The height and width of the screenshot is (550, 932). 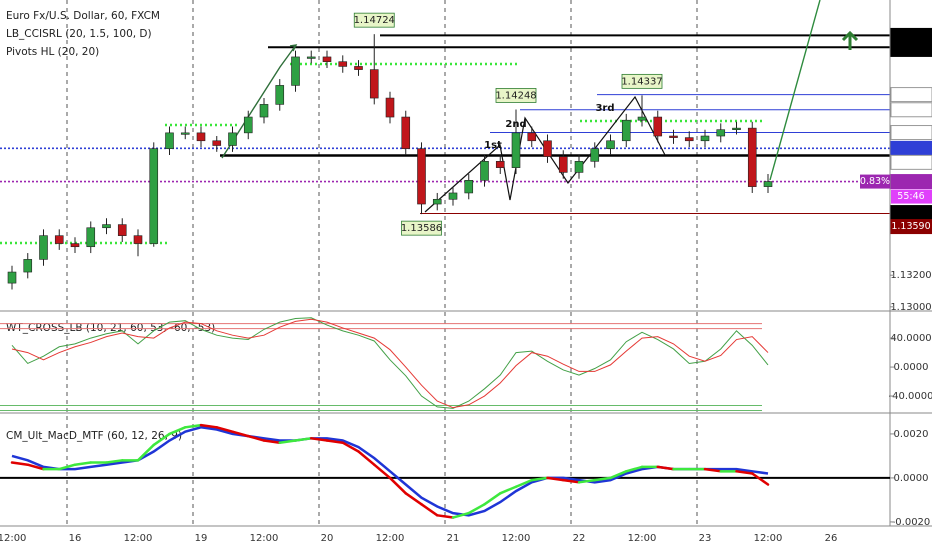 I want to click on chart-title: Euro Fx/U.S. Dollar, 60, FXCM, so click(x=83, y=16).